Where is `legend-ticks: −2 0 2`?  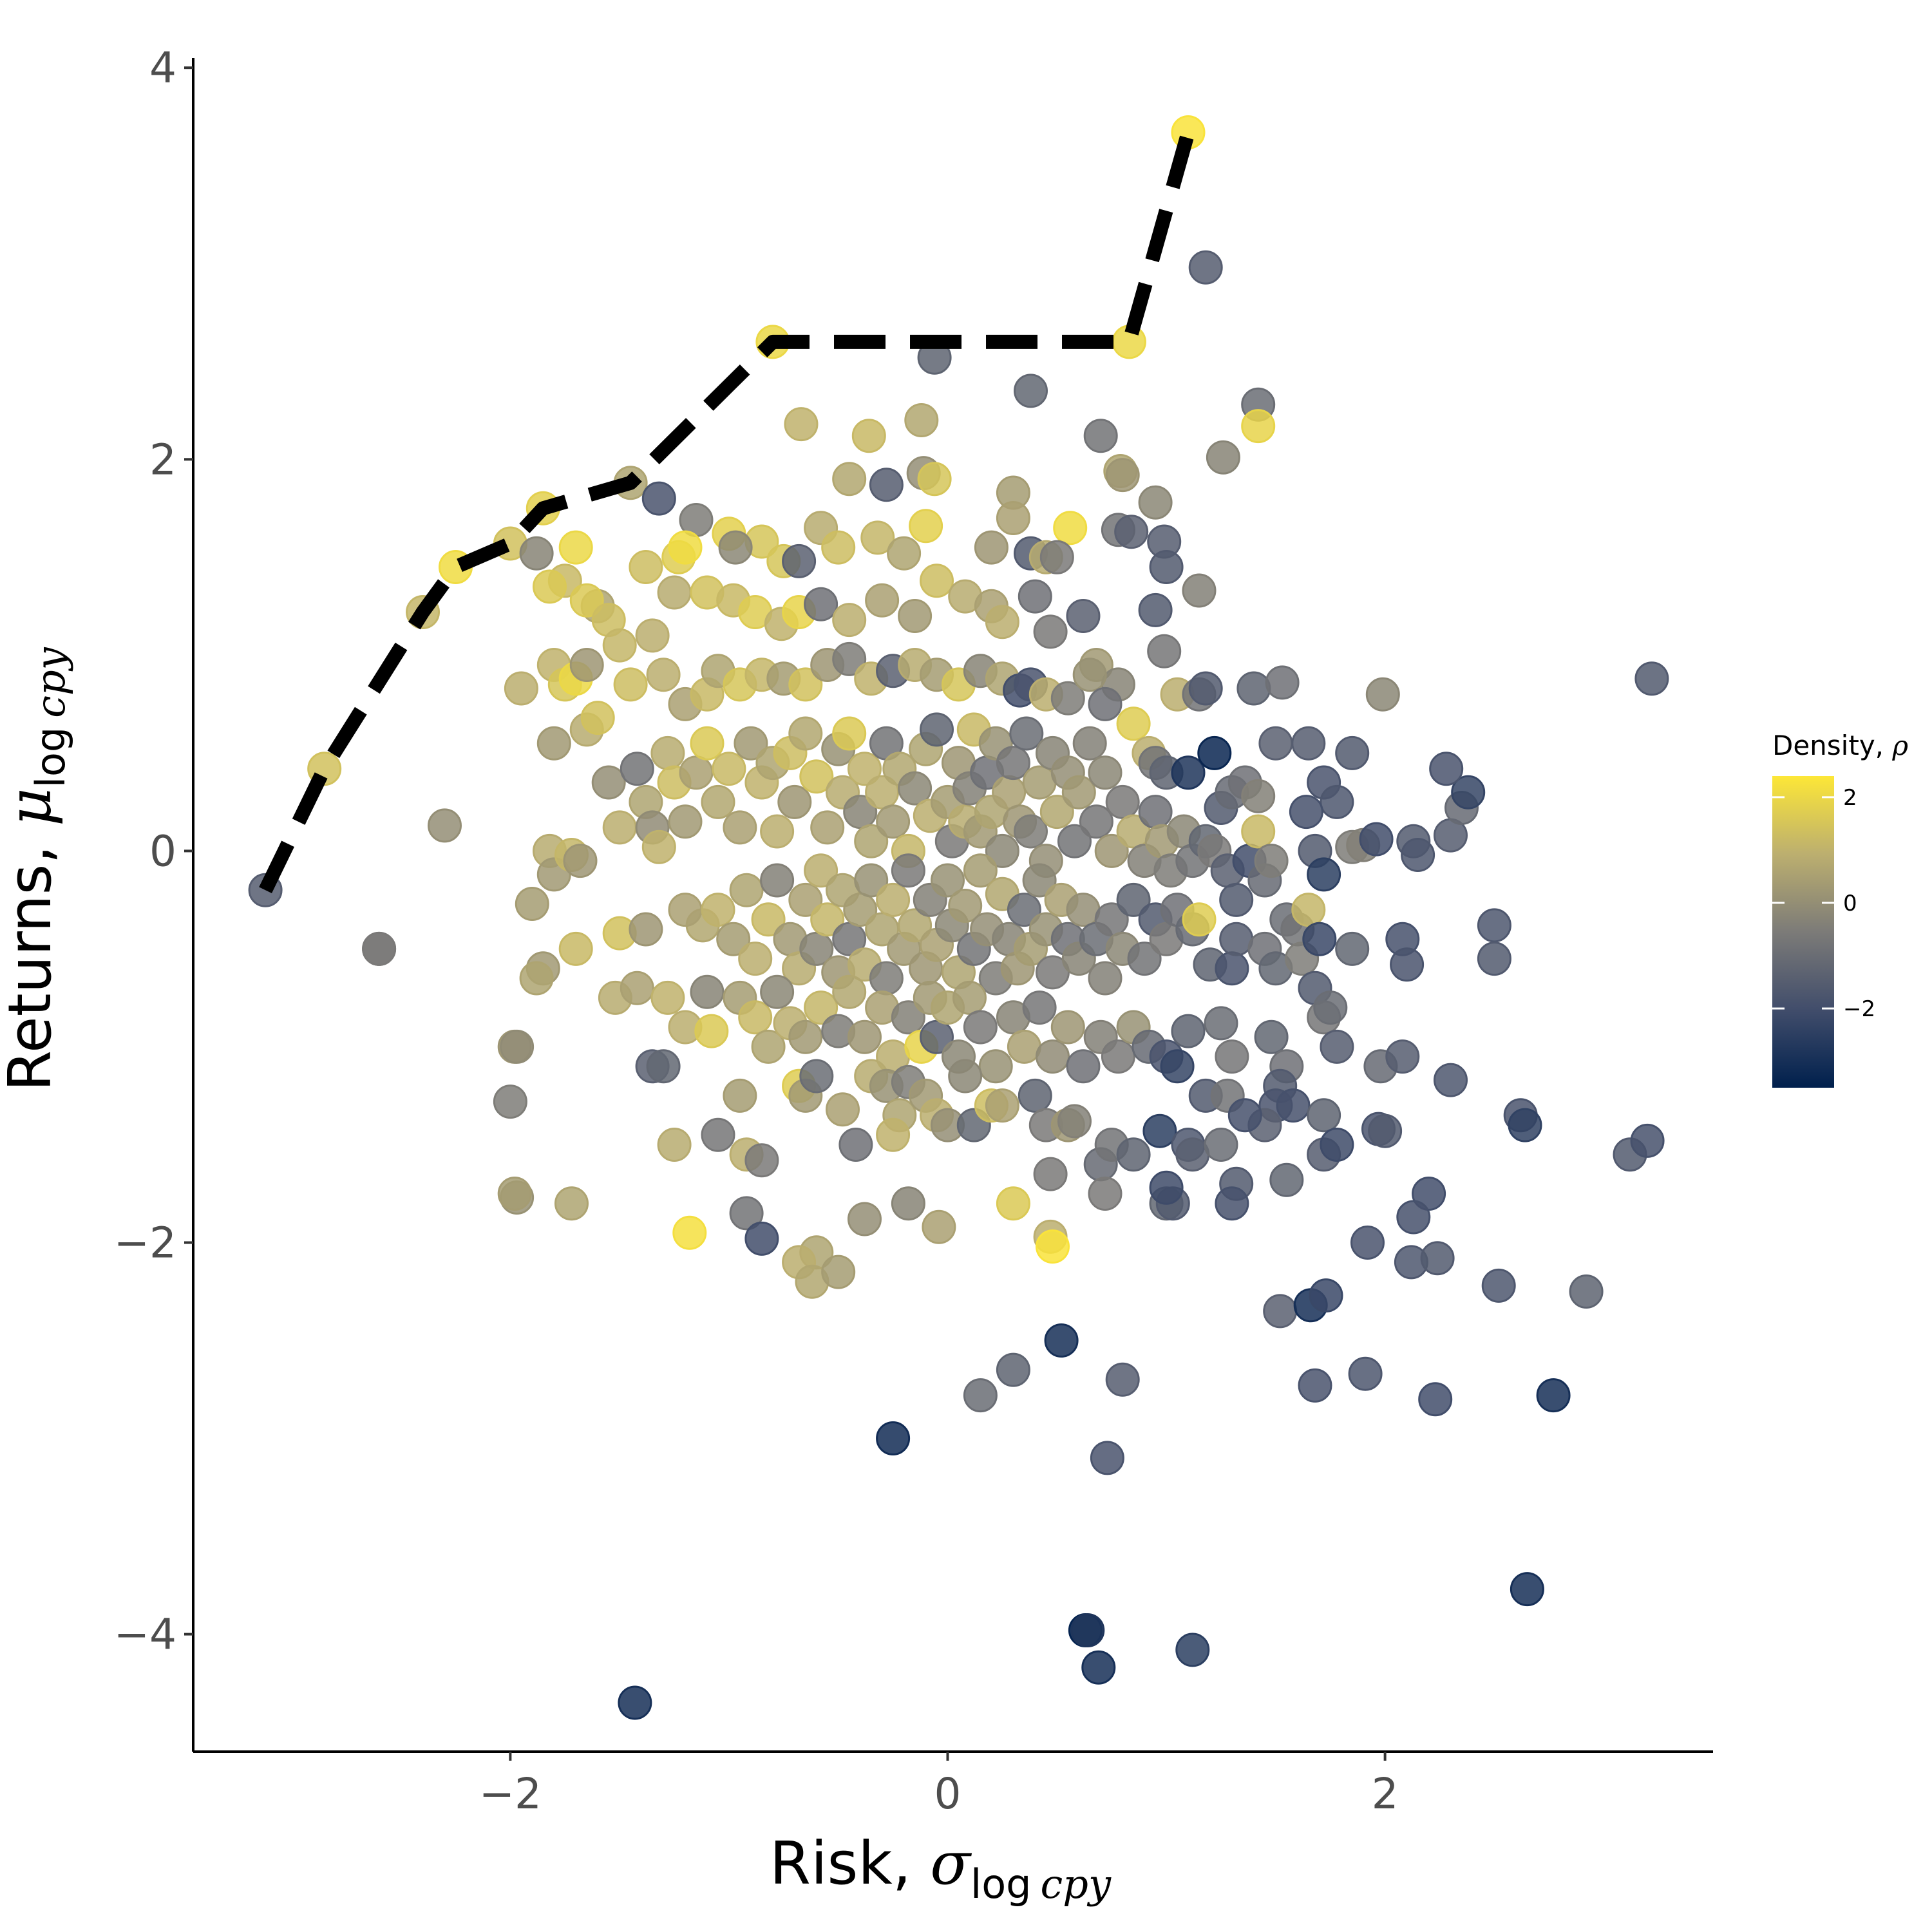
legend-ticks: −2 0 2 is located at coordinates (1824, 904).